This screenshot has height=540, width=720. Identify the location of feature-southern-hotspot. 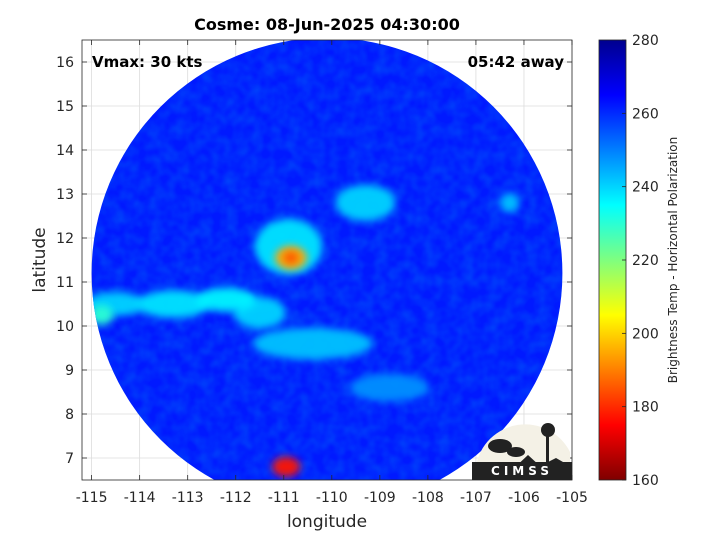
(286, 466).